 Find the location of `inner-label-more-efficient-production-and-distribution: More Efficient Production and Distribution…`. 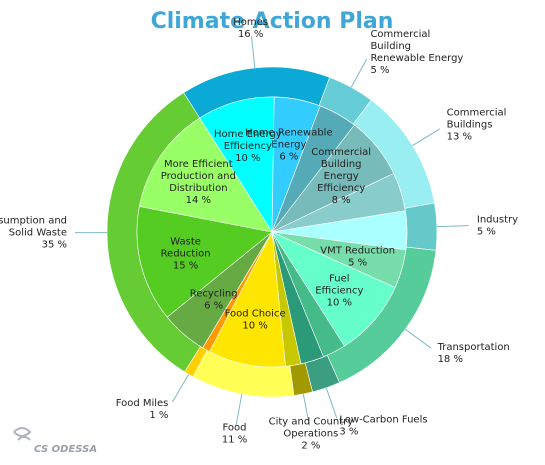

inner-label-more-efficient-production-and-distribution: More Efficient Production and Distribution… is located at coordinates (198, 182).